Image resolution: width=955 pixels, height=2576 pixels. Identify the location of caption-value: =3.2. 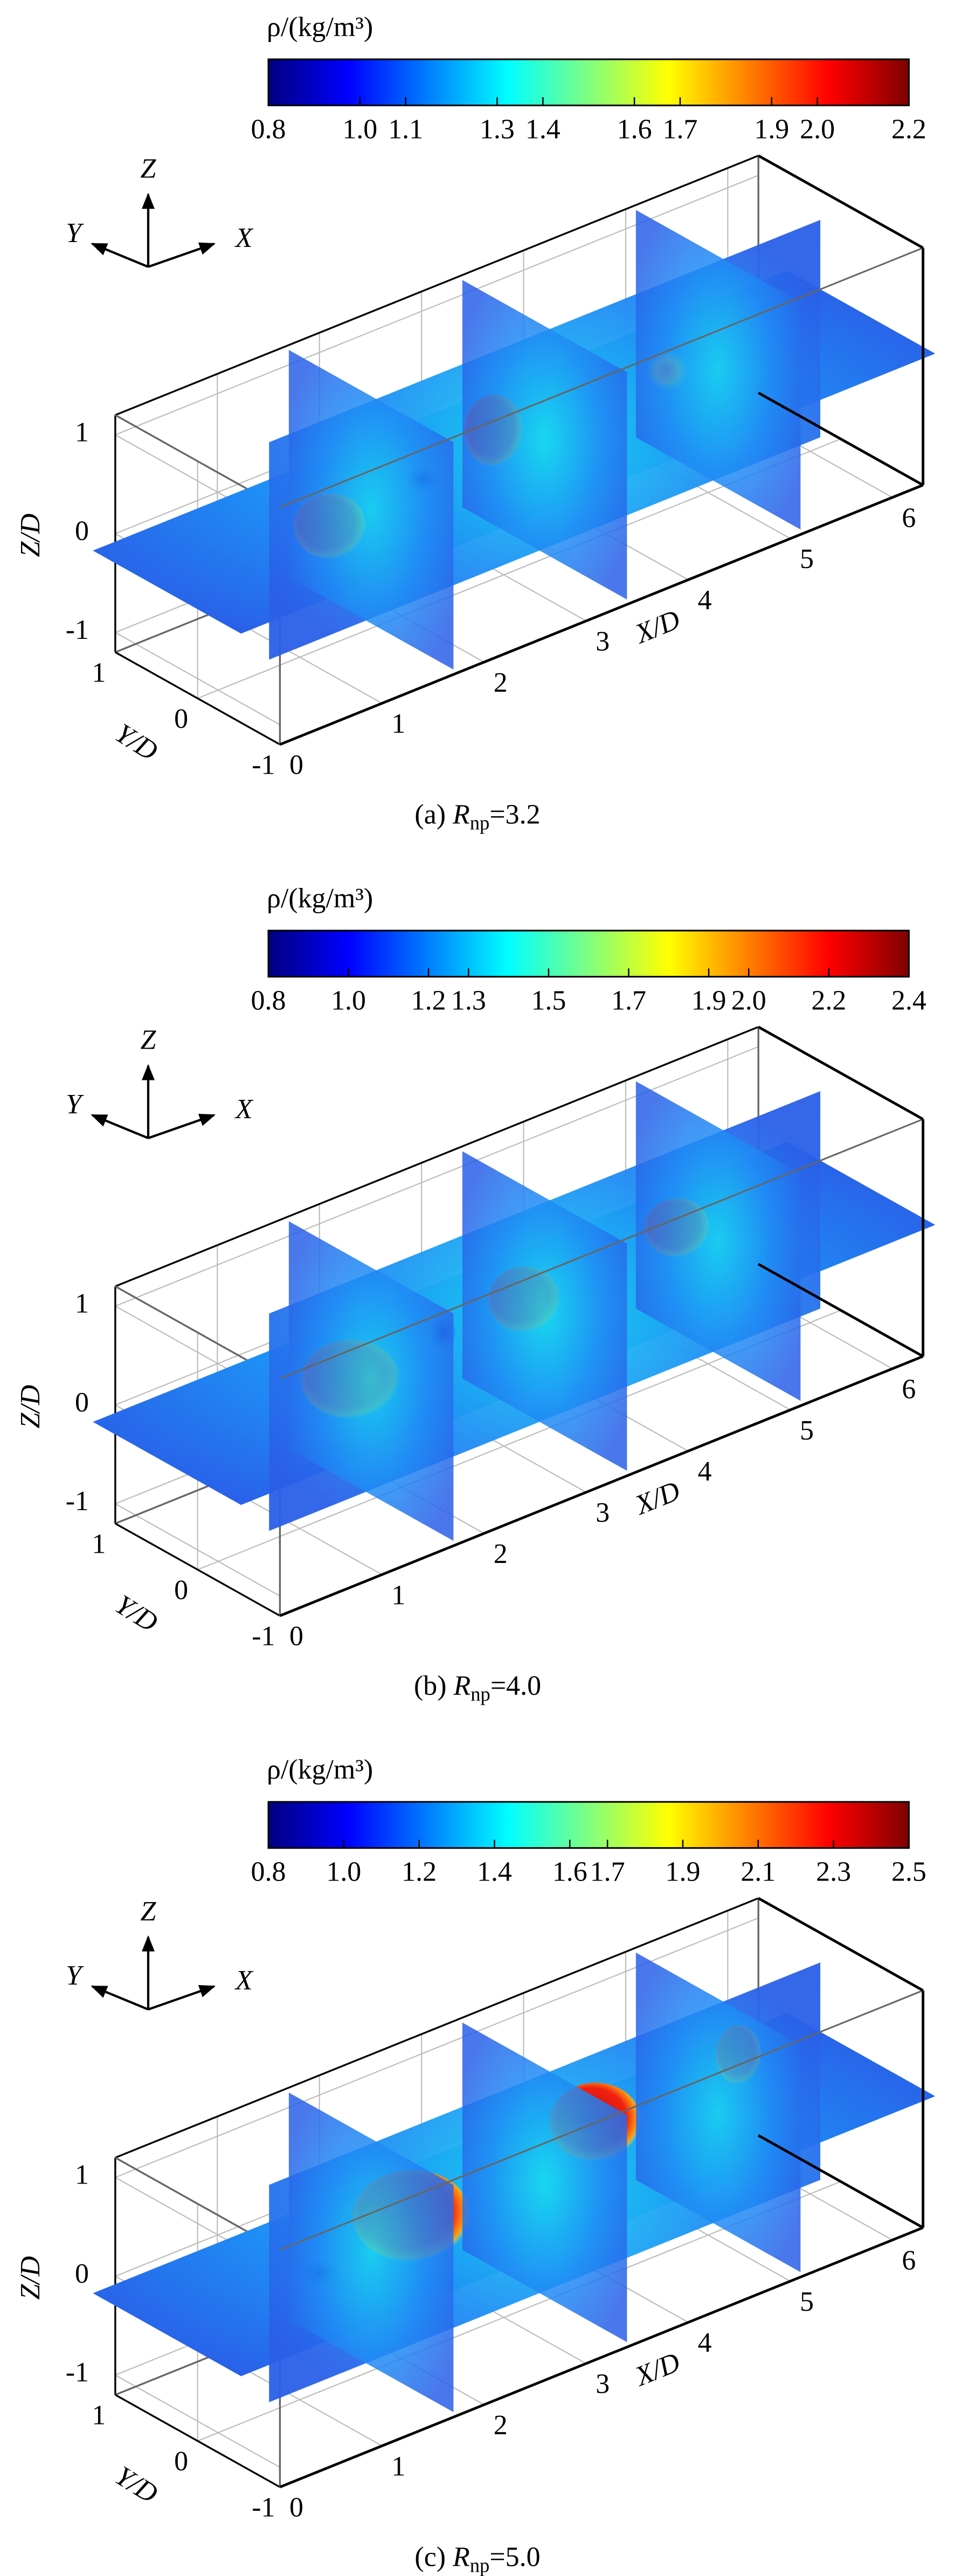
(515, 814).